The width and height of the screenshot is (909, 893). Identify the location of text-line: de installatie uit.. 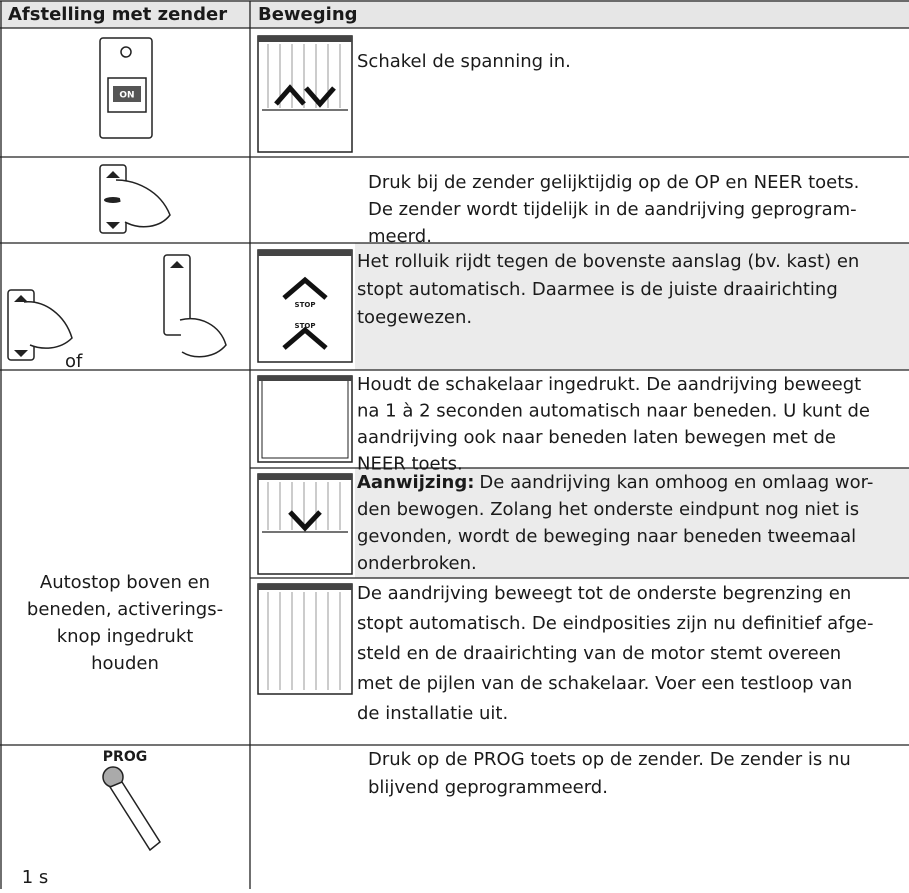
(432, 713).